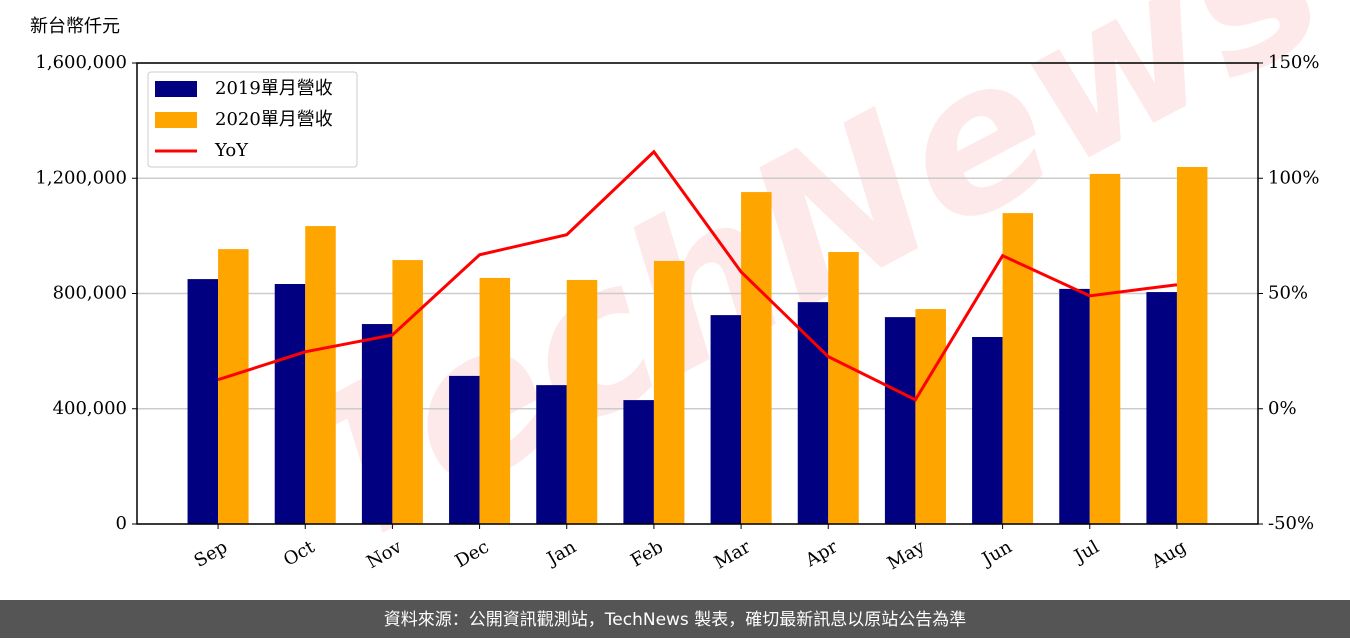 The image size is (1350, 642). Describe the element at coordinates (1291, 523) in the screenshot. I see `y2-tick-label: -50%` at that location.